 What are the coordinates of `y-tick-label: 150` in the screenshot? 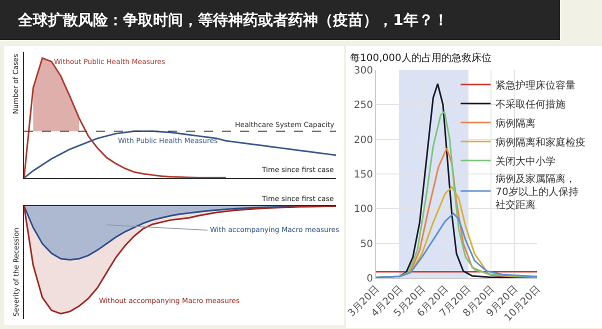 It's located at (363, 175).